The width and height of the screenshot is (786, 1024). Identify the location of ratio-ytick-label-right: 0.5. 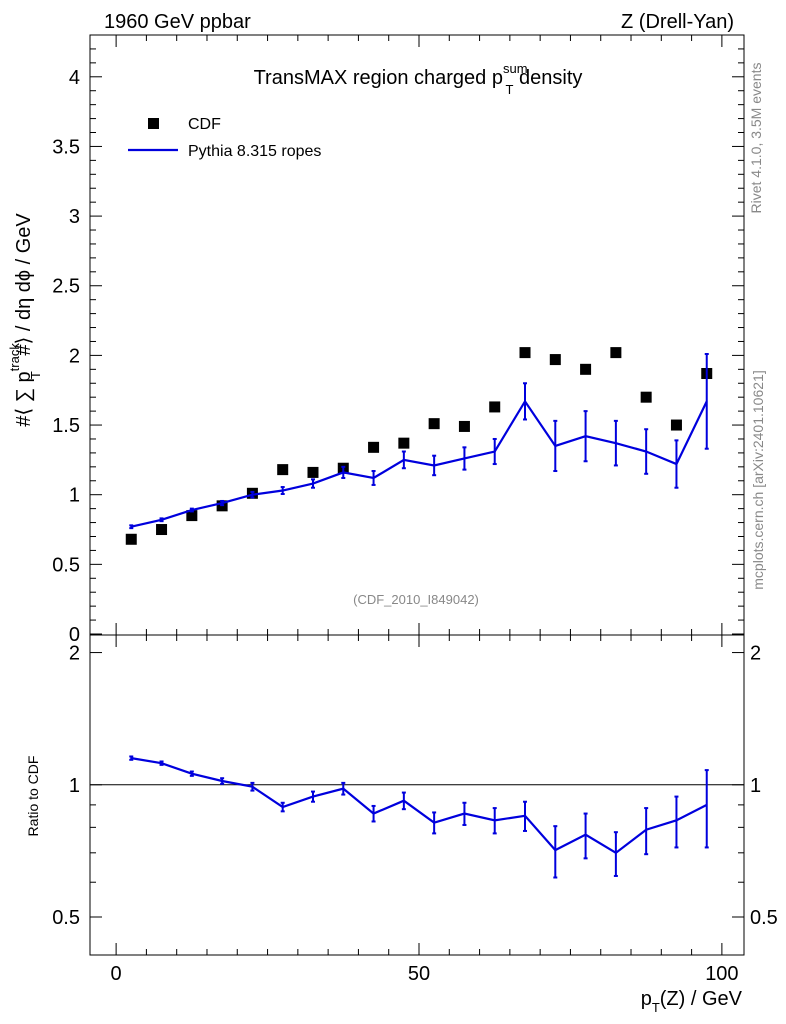
(764, 918).